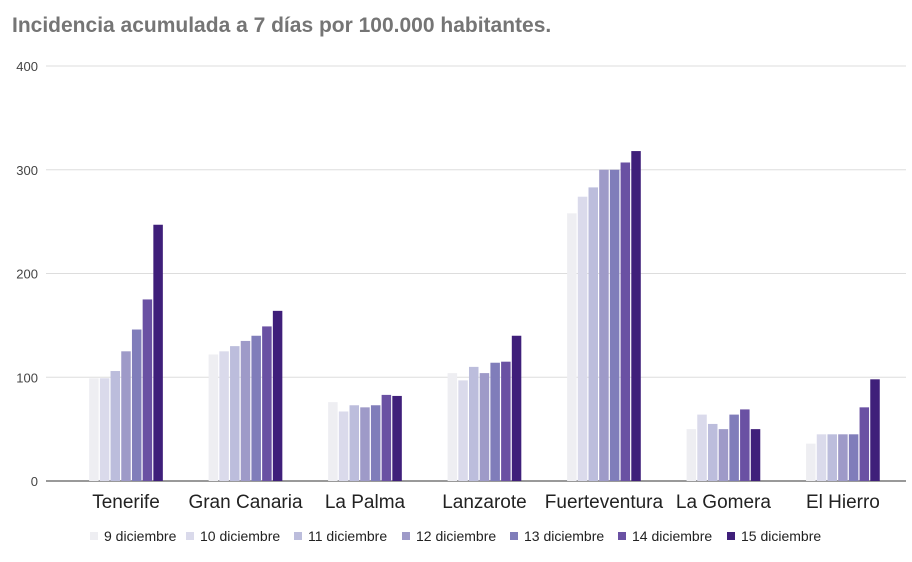 The width and height of the screenshot is (912, 562). I want to click on x-tick-label: El Hierro, so click(843, 502).